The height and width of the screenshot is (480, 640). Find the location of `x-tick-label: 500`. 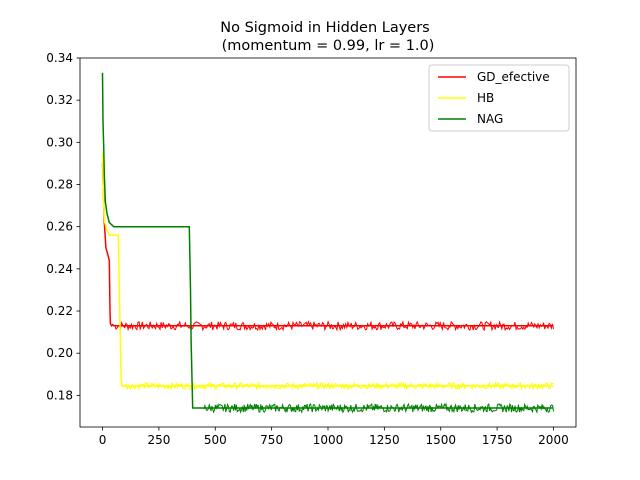

x-tick-label: 500 is located at coordinates (215, 440).